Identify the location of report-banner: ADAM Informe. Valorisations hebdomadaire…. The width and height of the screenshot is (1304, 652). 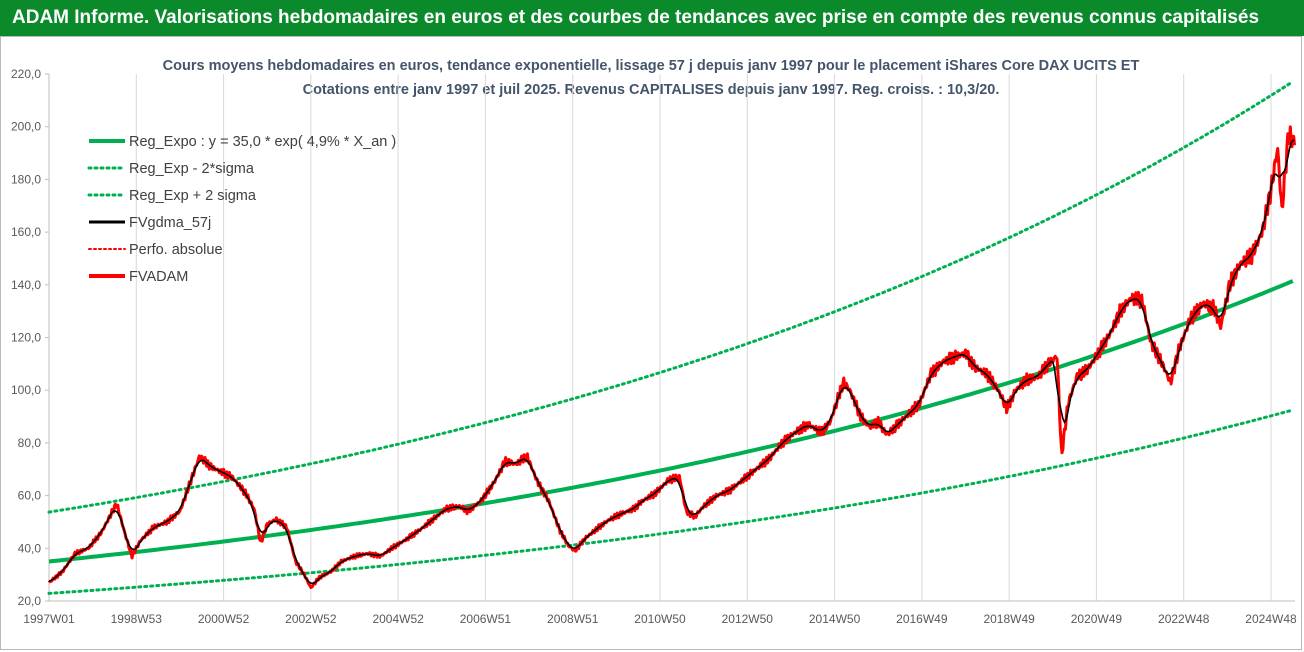
(652, 18).